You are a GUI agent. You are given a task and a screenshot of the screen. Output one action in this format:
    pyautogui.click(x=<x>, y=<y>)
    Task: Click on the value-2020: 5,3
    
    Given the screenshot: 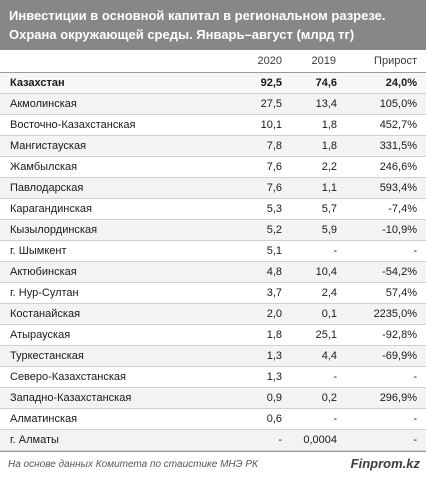 What is the action you would take?
    pyautogui.click(x=260, y=209)
    